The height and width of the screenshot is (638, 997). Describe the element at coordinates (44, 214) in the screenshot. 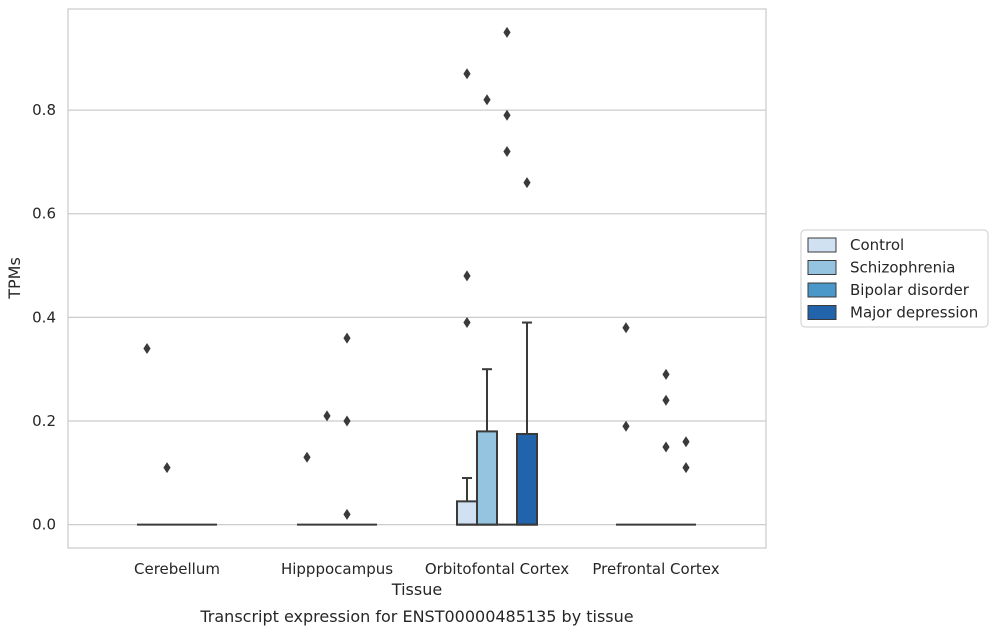

I see `y-tick-label: 0.6` at that location.